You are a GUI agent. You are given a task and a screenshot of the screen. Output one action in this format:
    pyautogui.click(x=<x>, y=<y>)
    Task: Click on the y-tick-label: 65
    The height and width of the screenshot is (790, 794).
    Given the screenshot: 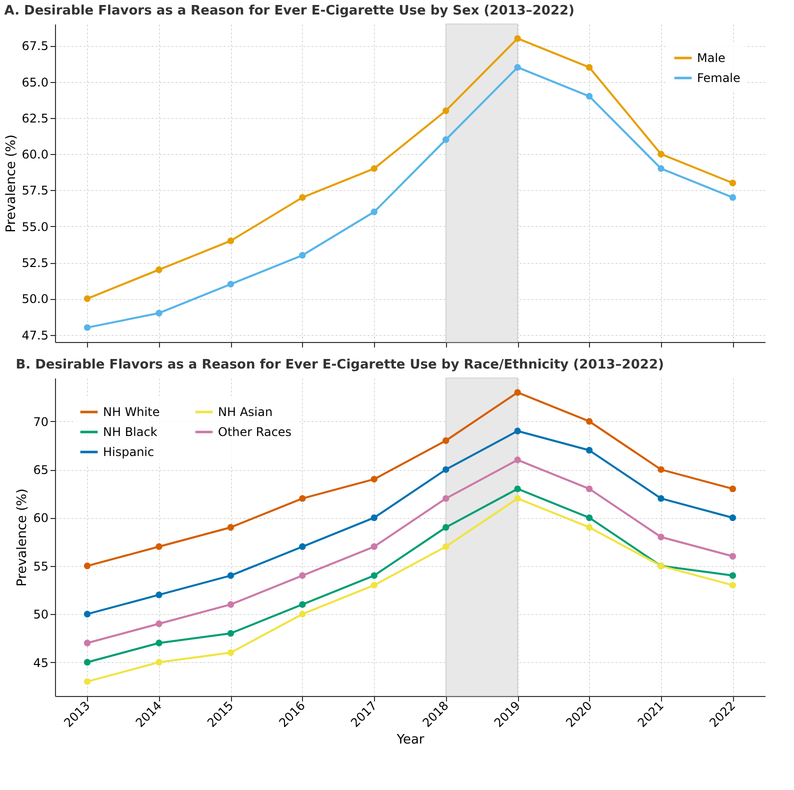 What is the action you would take?
    pyautogui.click(x=40, y=470)
    